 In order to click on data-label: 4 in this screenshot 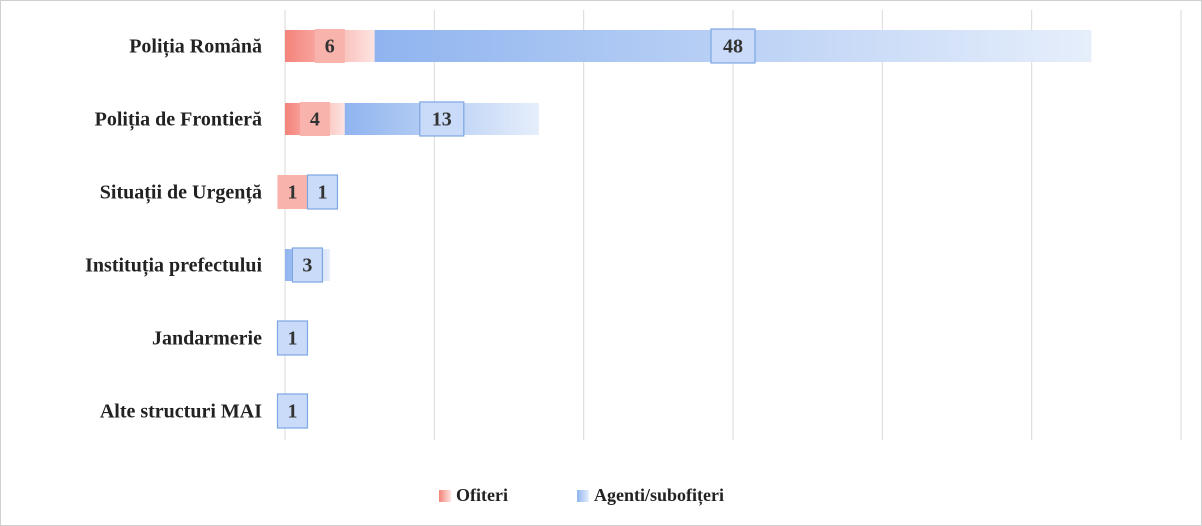, I will do `click(315, 120)`.